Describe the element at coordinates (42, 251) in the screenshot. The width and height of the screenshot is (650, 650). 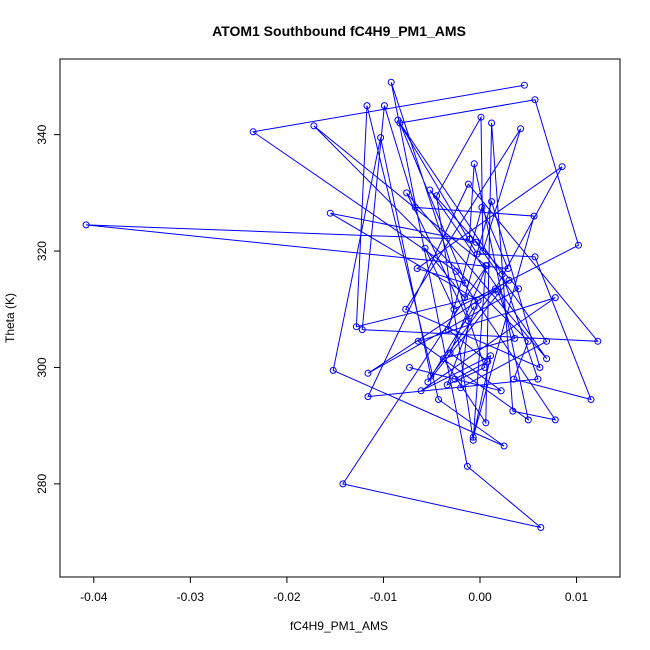
I see `y-tick-label: 320` at that location.